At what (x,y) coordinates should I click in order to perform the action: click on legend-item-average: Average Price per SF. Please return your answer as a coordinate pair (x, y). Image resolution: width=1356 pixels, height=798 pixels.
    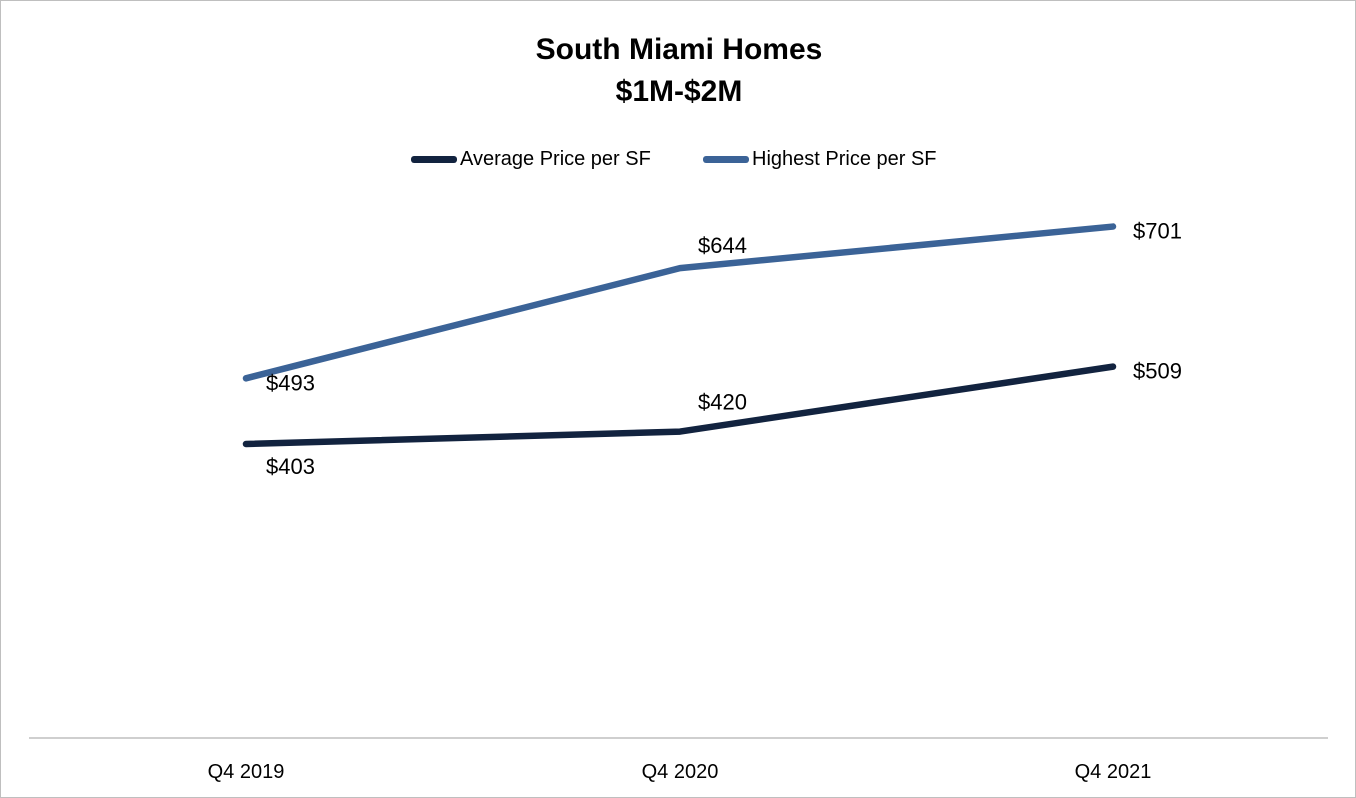
    Looking at the image, I should click on (531, 159).